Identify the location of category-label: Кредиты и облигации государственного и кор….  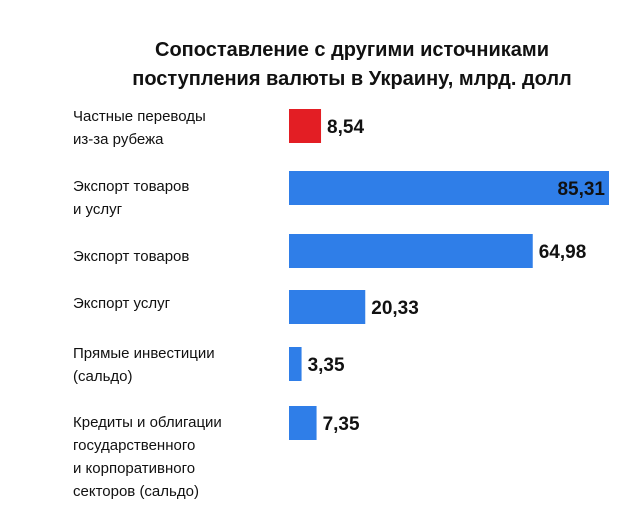
(147, 457).